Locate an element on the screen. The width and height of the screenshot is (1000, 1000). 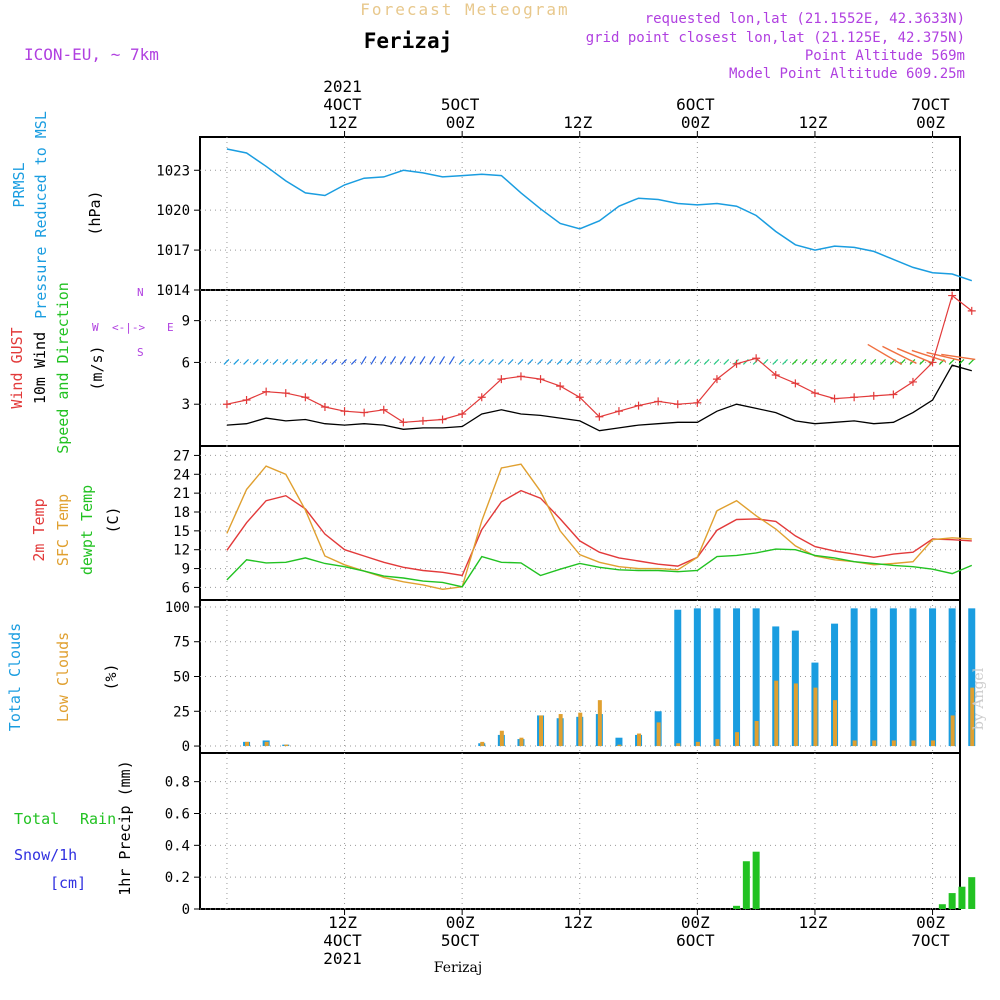
ytick-temp: 6 is located at coordinates (186, 588).